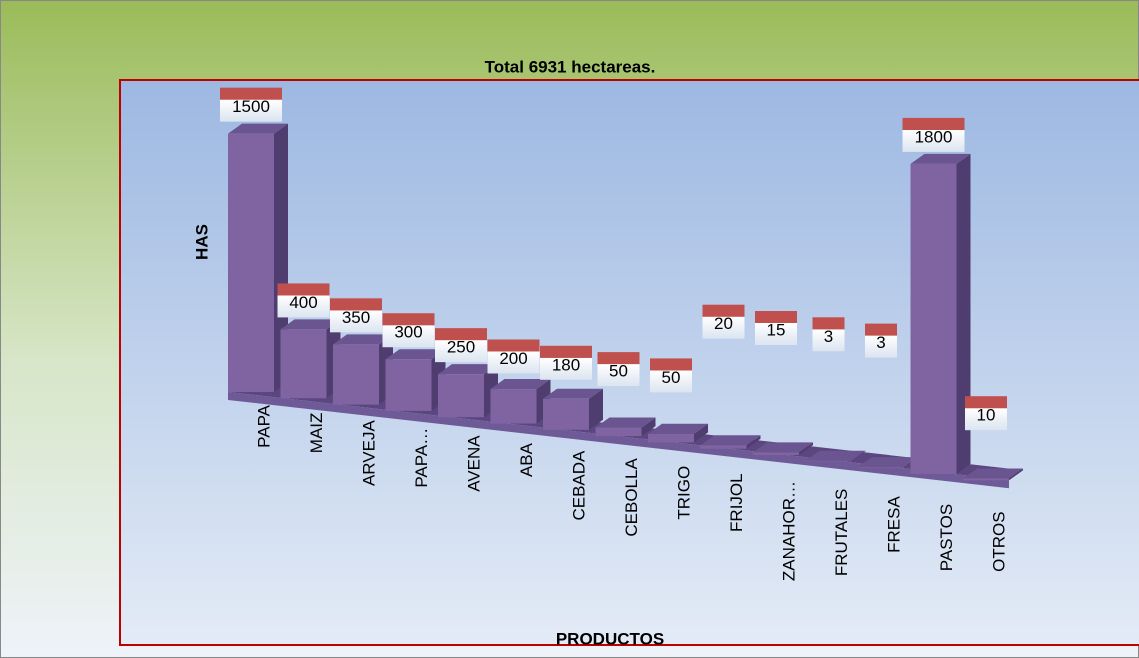 This screenshot has height=658, width=1139. I want to click on x-tick-label: FRESA, so click(893, 524).